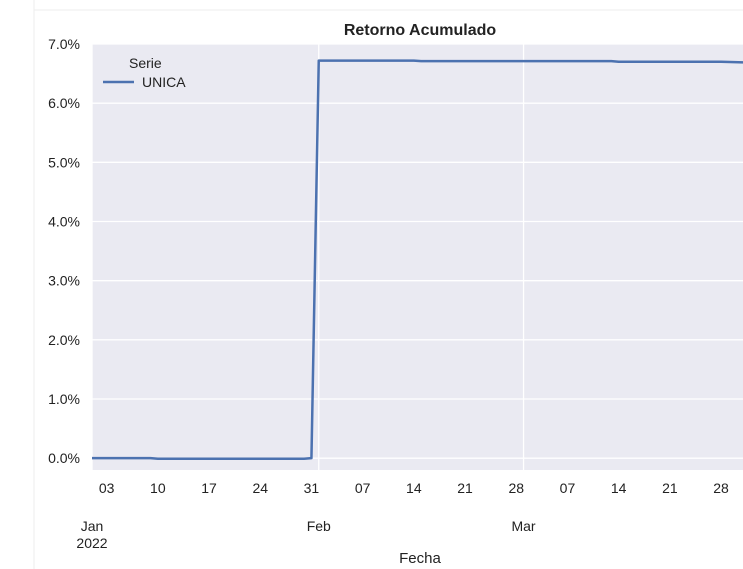 The width and height of the screenshot is (743, 569). I want to click on x-tick-label-minor: 24, so click(260, 488).